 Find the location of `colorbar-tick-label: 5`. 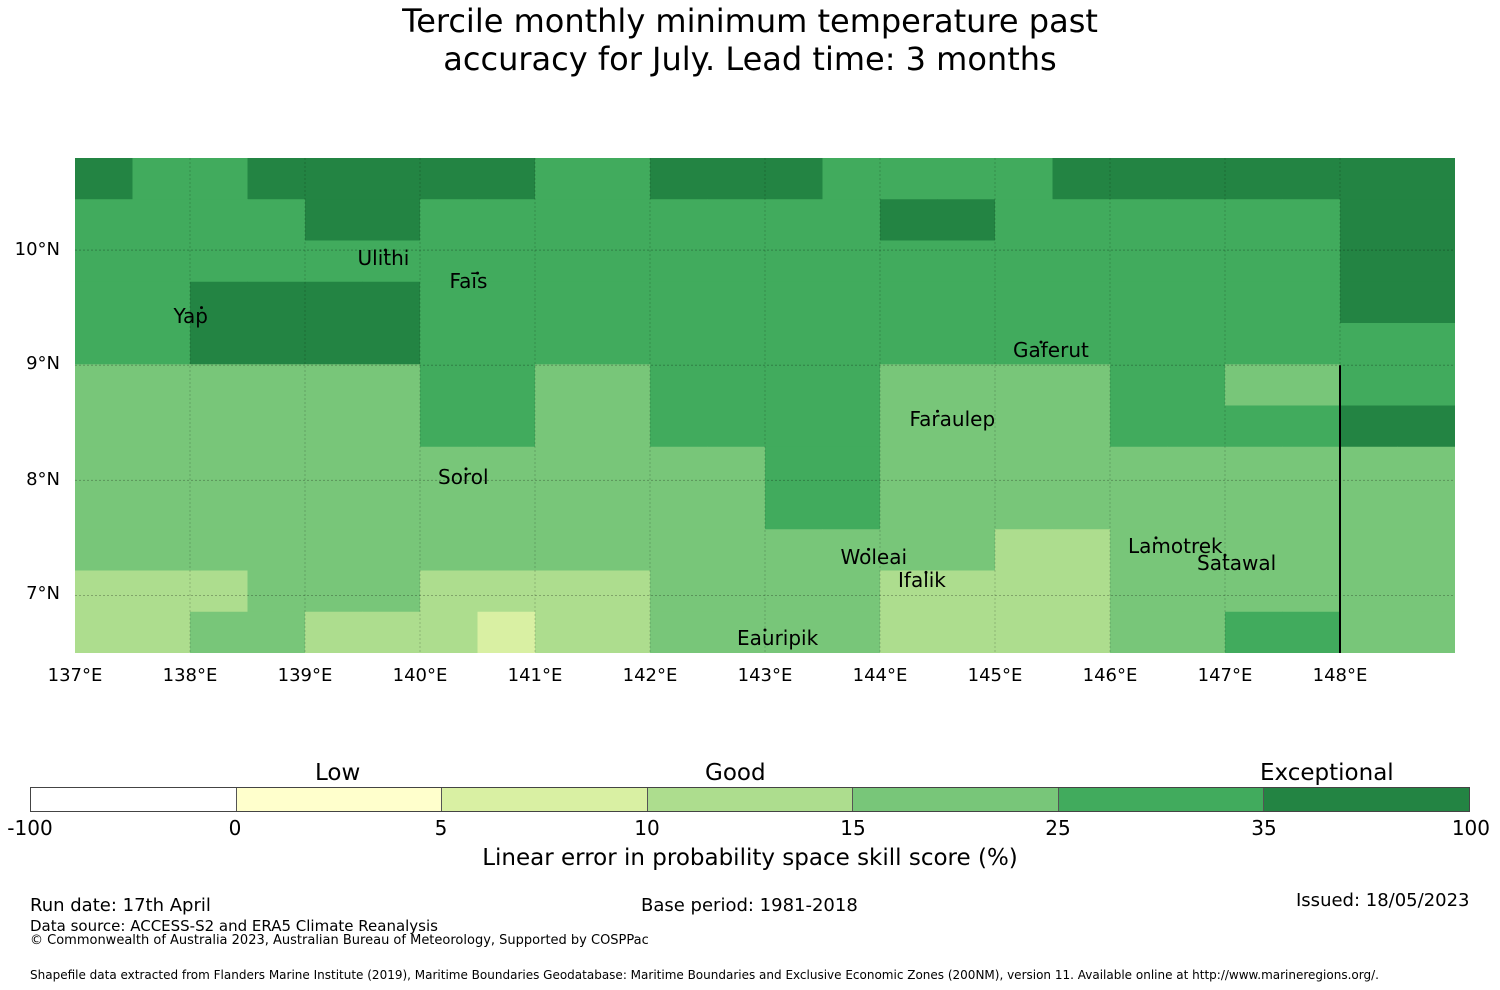

colorbar-tick-label: 5 is located at coordinates (441, 828).